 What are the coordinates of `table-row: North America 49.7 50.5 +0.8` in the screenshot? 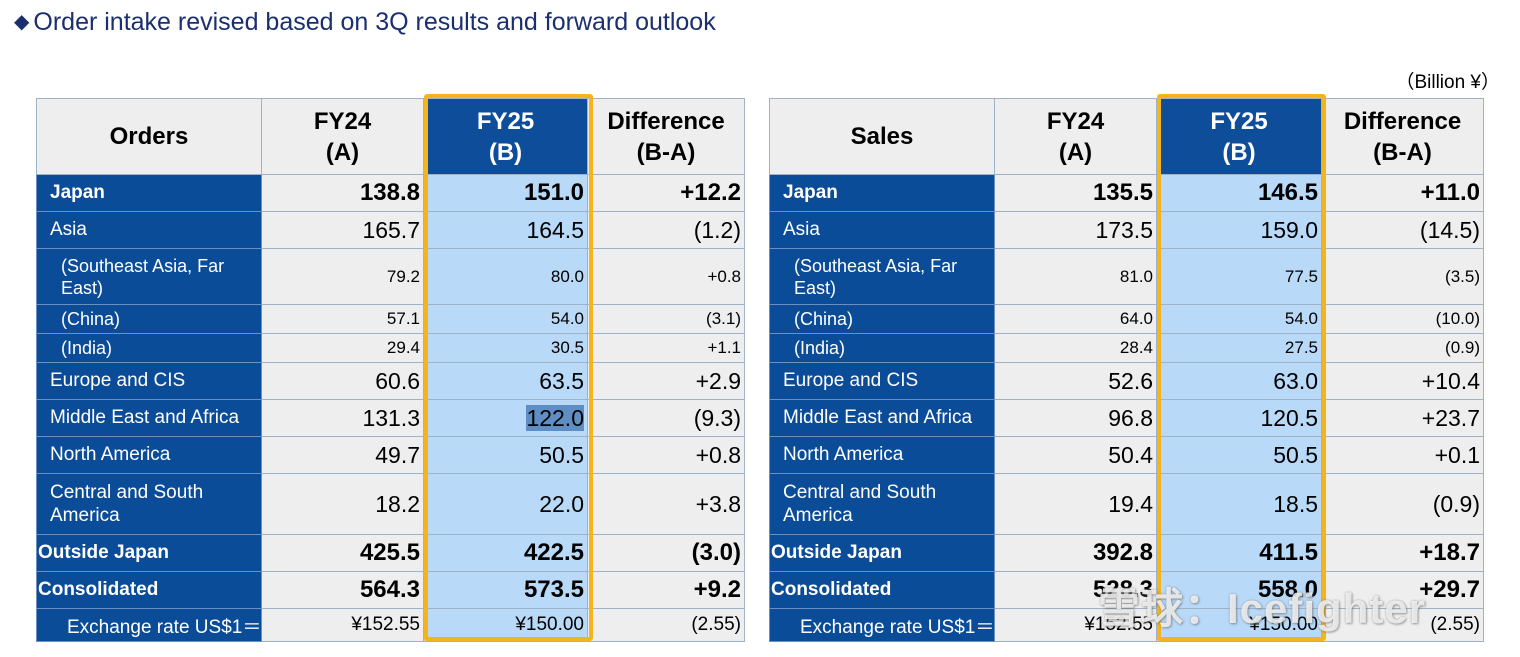 It's located at (390, 455).